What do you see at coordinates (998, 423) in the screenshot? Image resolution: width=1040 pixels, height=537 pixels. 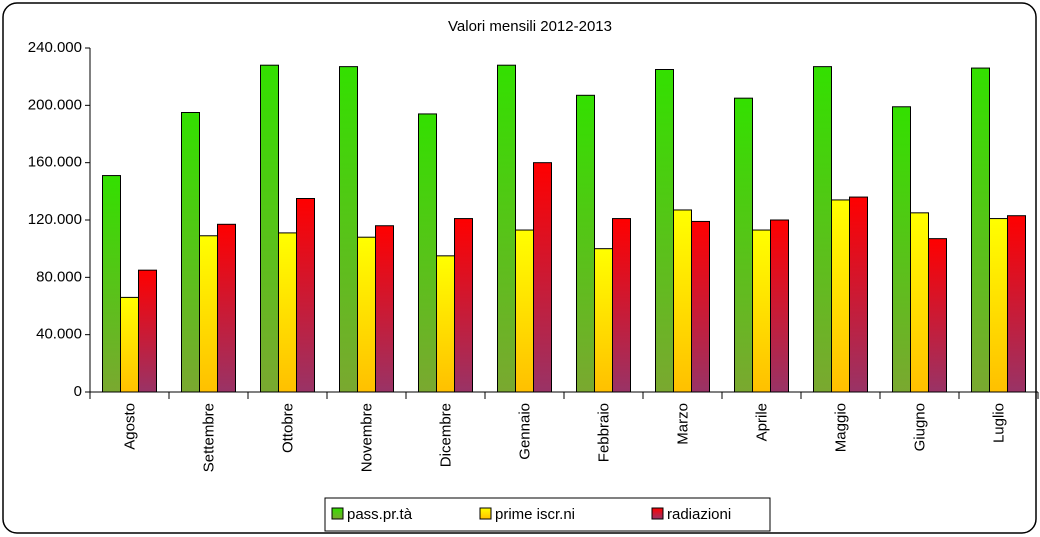 I see `x-tick-label: Luglio` at bounding box center [998, 423].